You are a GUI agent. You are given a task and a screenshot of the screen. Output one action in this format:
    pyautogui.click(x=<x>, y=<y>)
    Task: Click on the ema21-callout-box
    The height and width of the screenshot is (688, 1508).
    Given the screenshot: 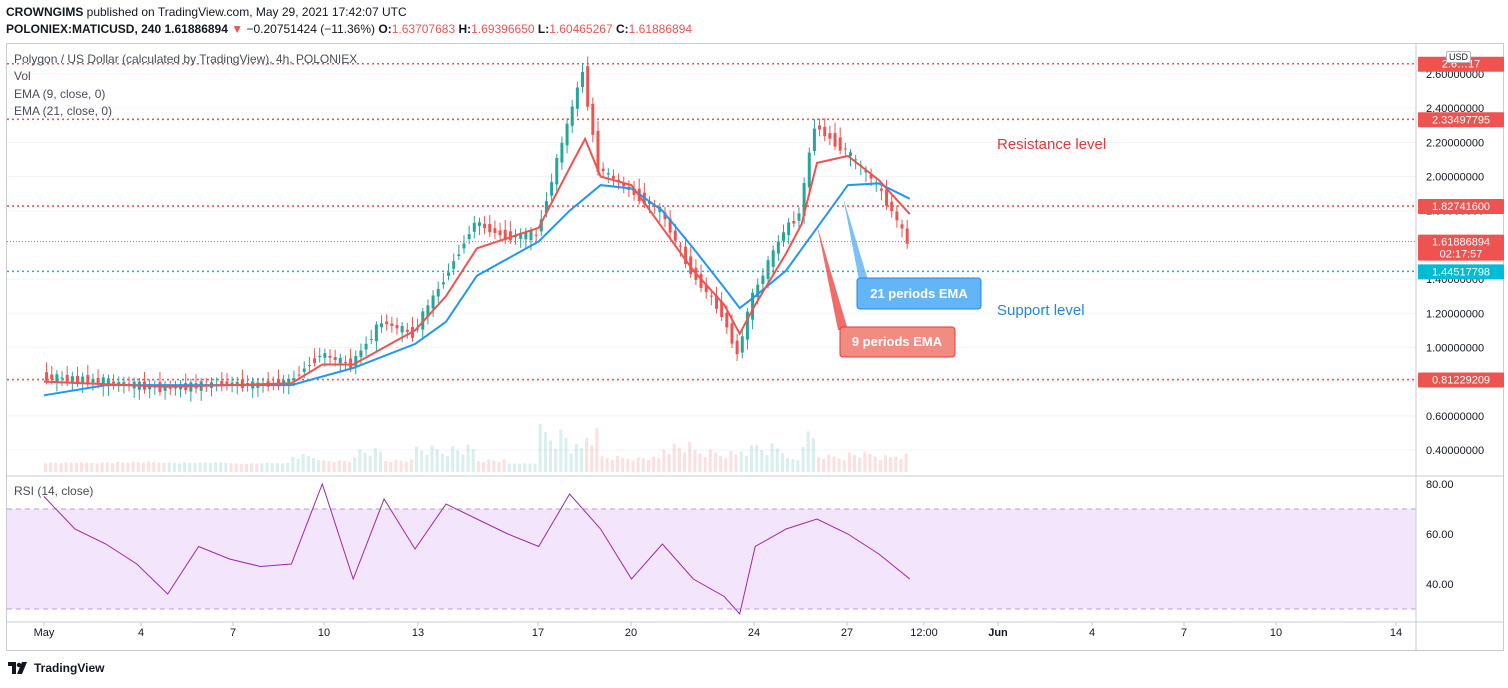 What is the action you would take?
    pyautogui.click(x=919, y=293)
    